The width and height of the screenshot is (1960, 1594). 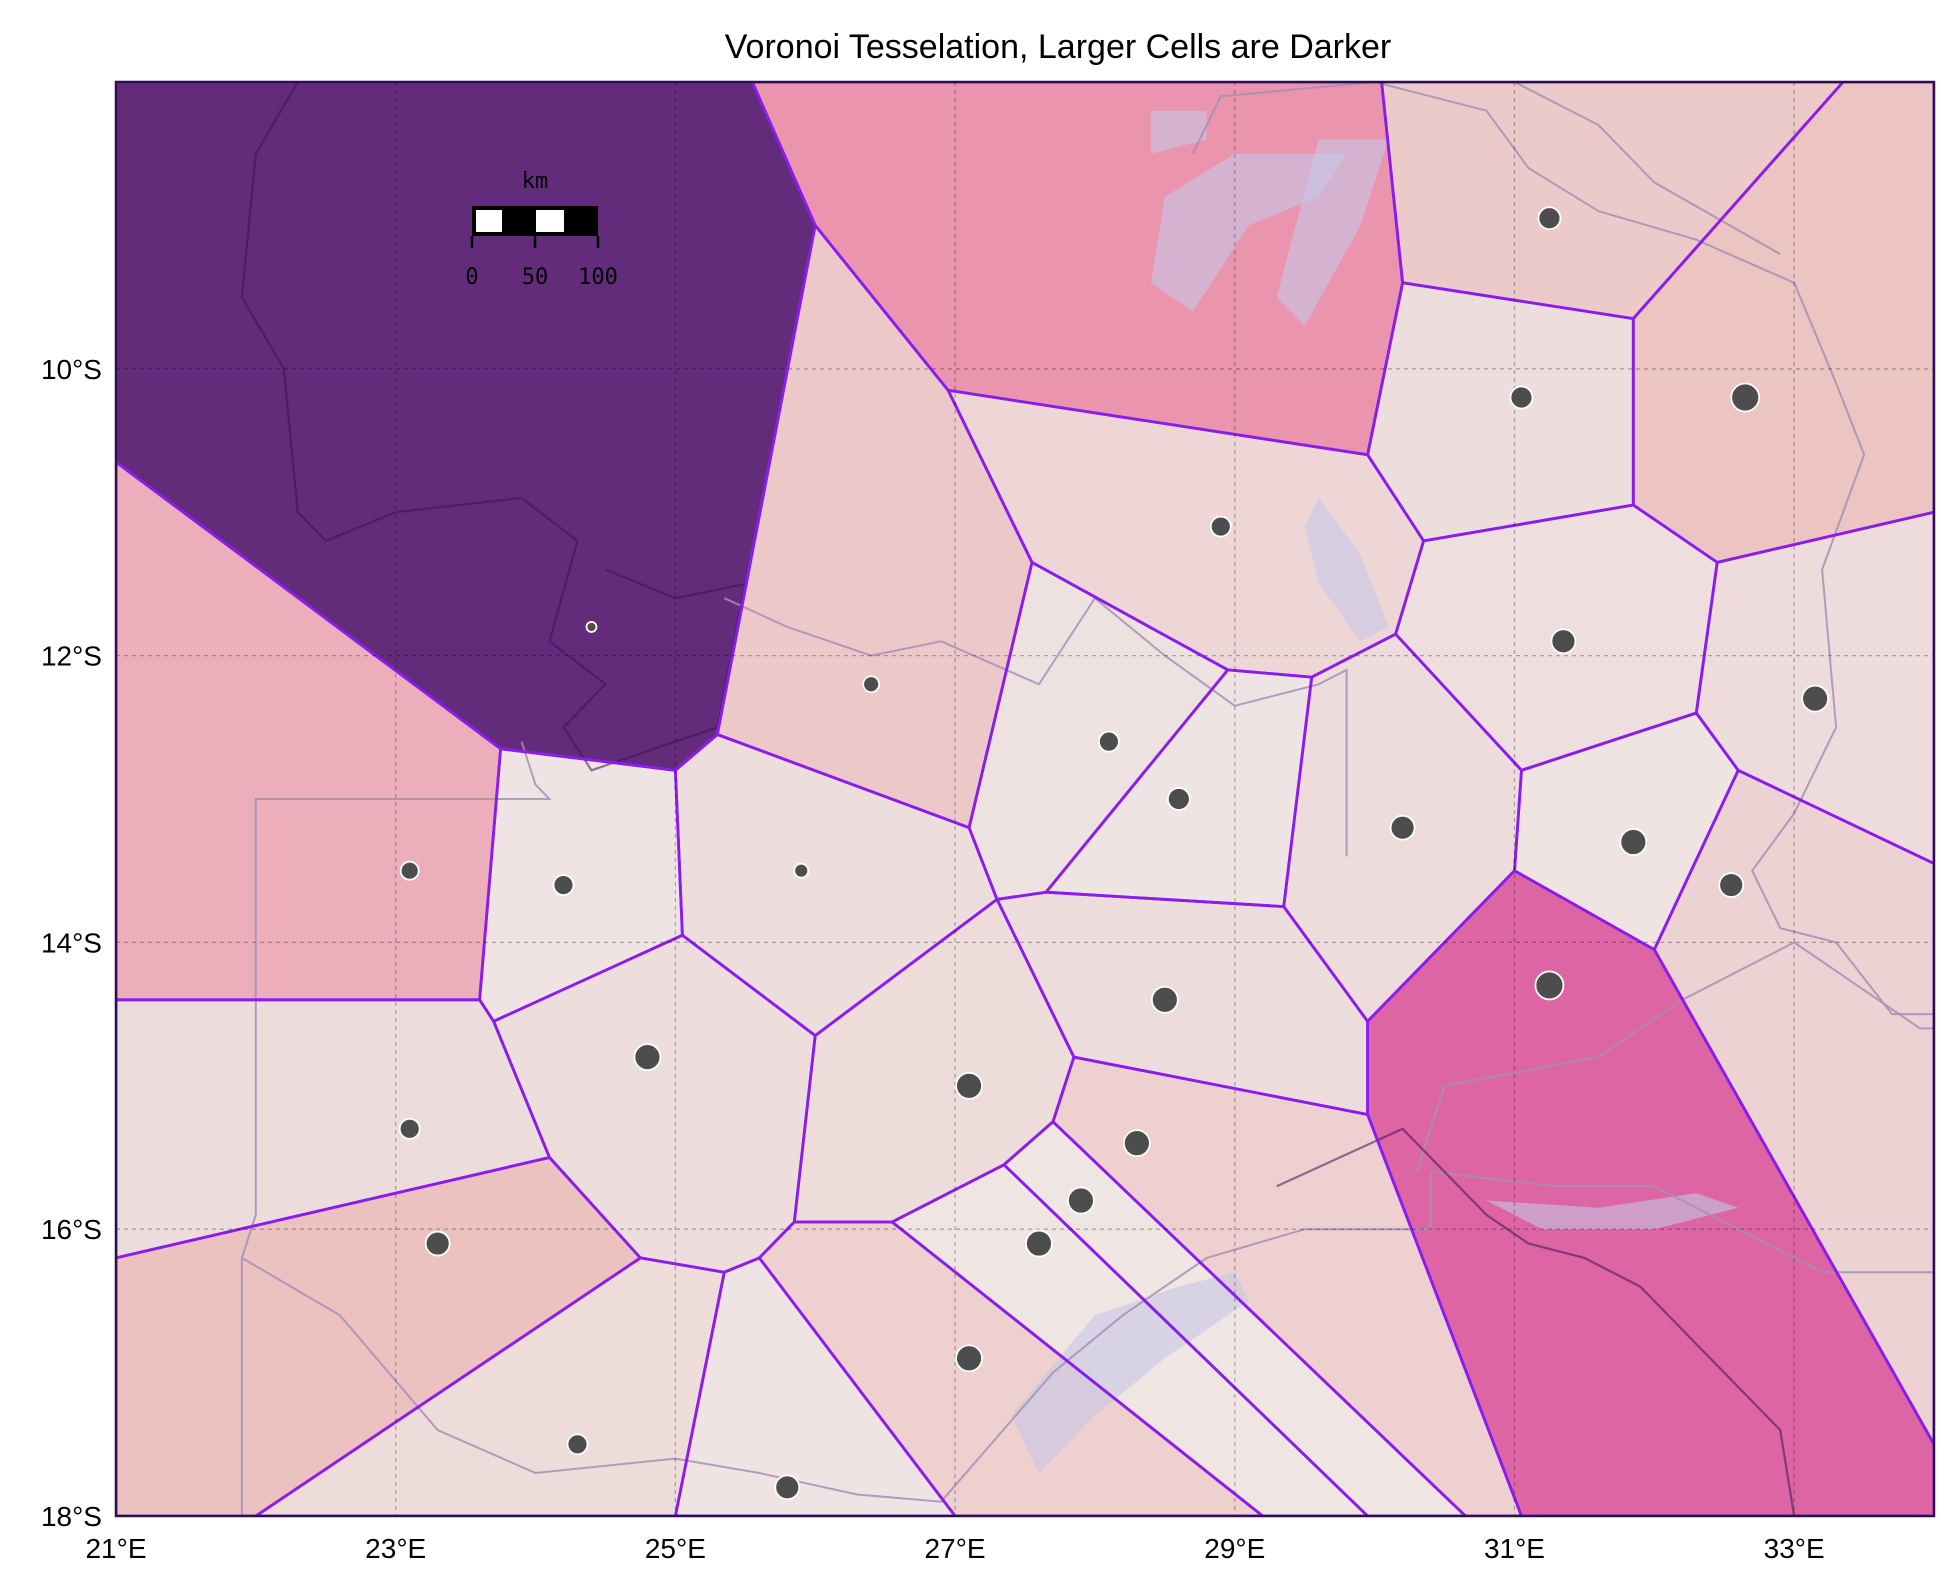 I want to click on scale-bar-label-0: 0, so click(x=471, y=277).